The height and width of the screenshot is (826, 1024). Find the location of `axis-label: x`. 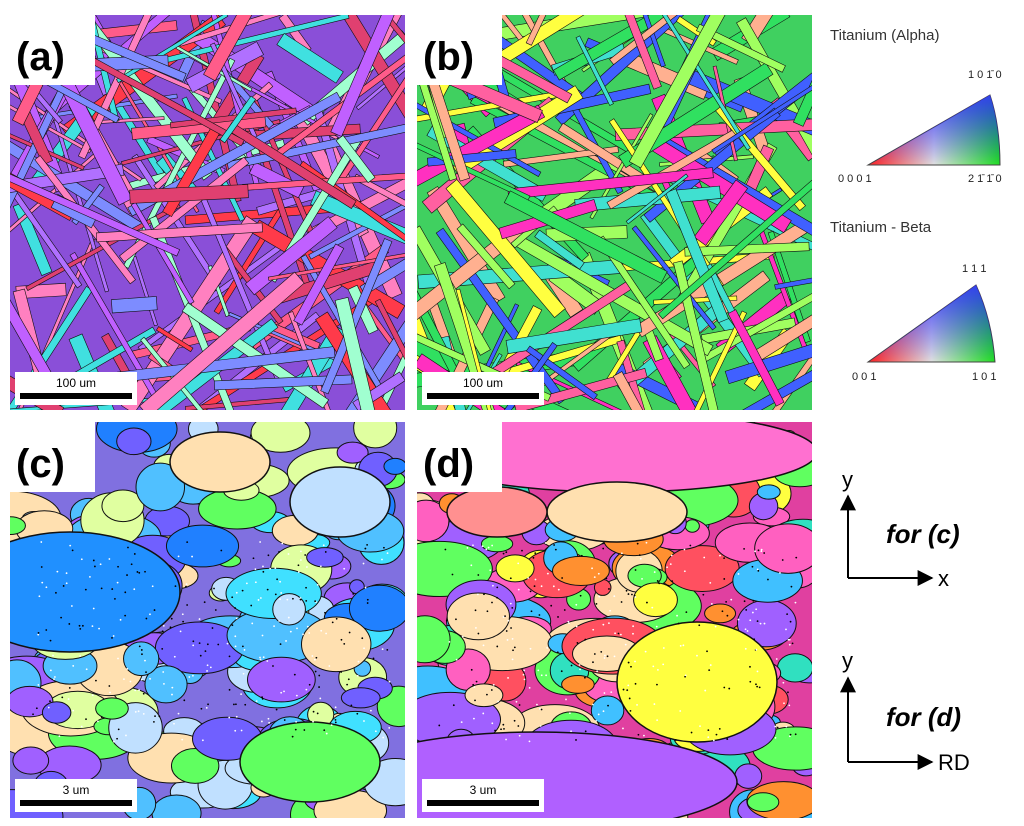

axis-label: x is located at coordinates (943, 578).